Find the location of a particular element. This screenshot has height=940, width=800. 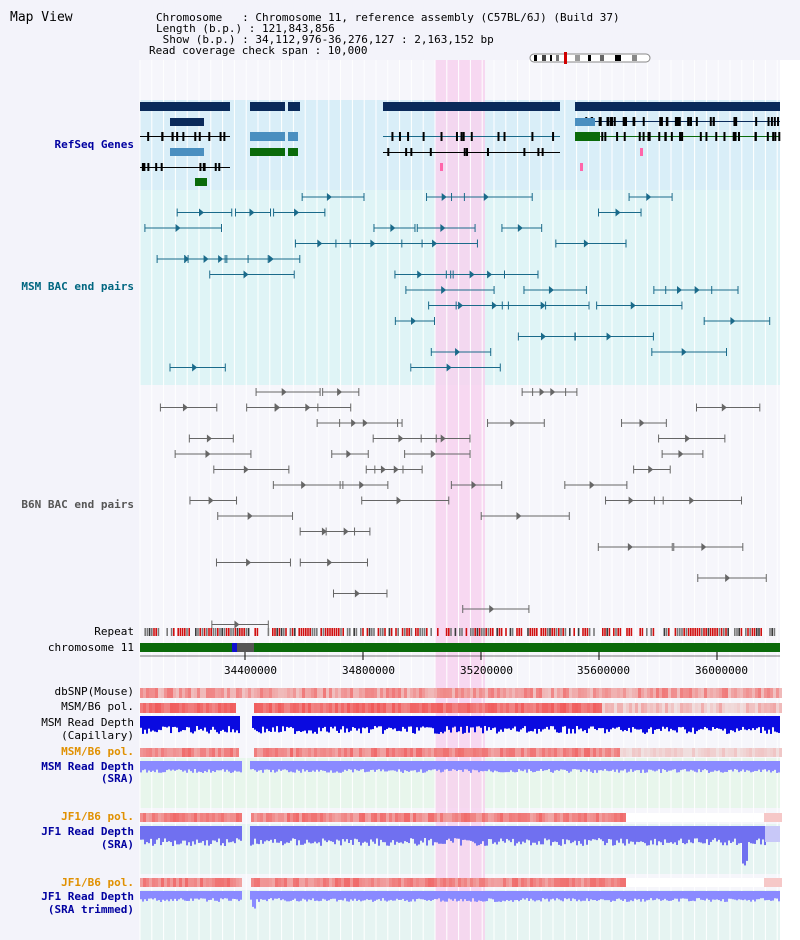

jf1-depth-1-sub: (SRA) is located at coordinates (117, 844).